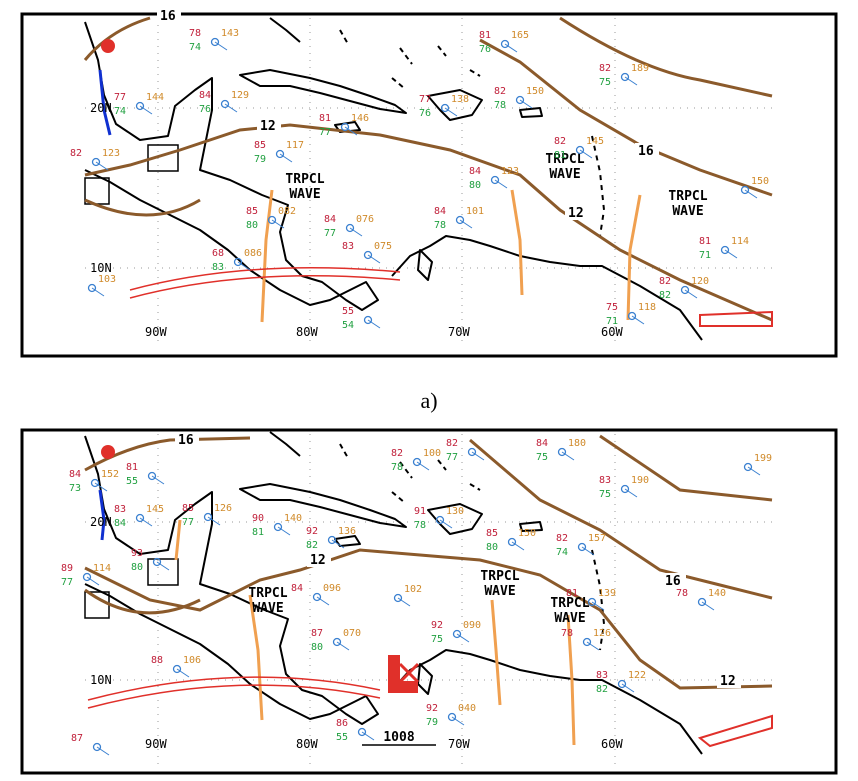  What do you see at coordinates (452, 443) in the screenshot?
I see `station-temperature: 82` at bounding box center [452, 443].